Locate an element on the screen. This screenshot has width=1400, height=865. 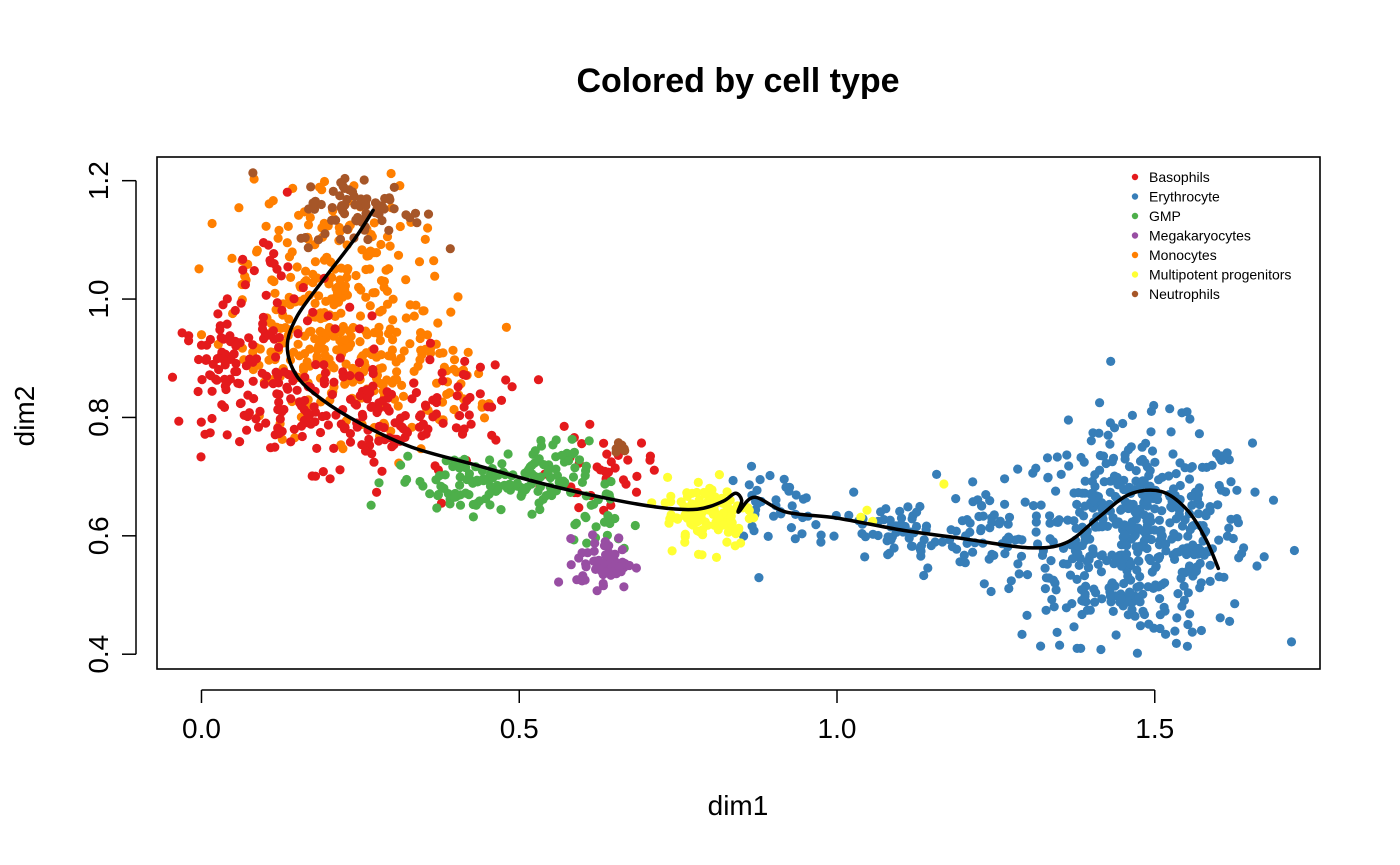
point-megakaryocytes is located at coordinates (582, 553).